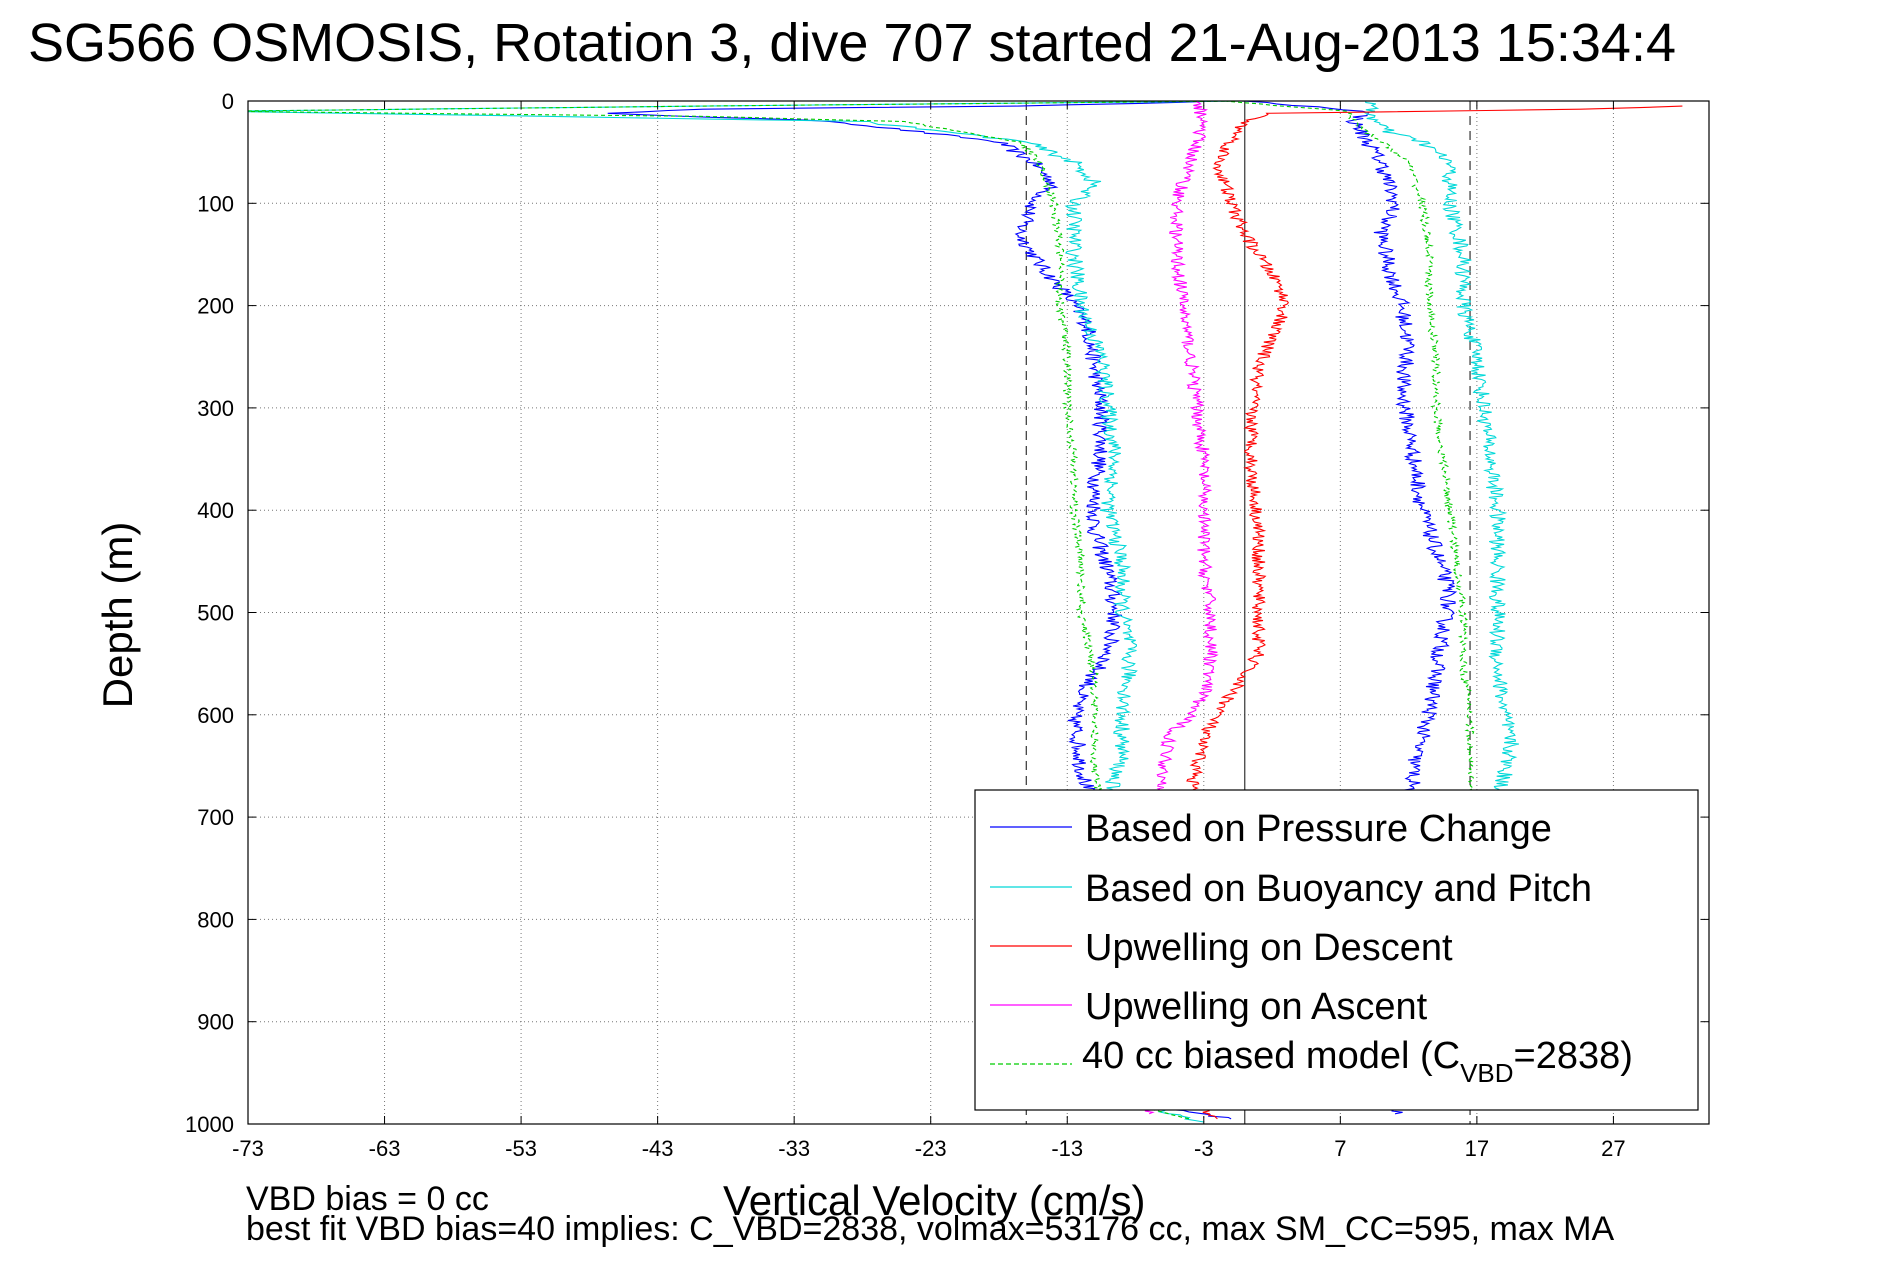 The image size is (1891, 1262). What do you see at coordinates (658, 1148) in the screenshot?
I see `x-tick-label: -43` at bounding box center [658, 1148].